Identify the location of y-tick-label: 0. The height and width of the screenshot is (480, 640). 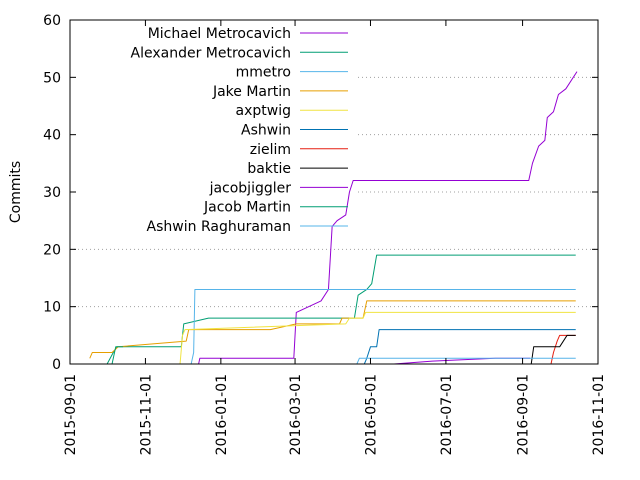
(56, 365).